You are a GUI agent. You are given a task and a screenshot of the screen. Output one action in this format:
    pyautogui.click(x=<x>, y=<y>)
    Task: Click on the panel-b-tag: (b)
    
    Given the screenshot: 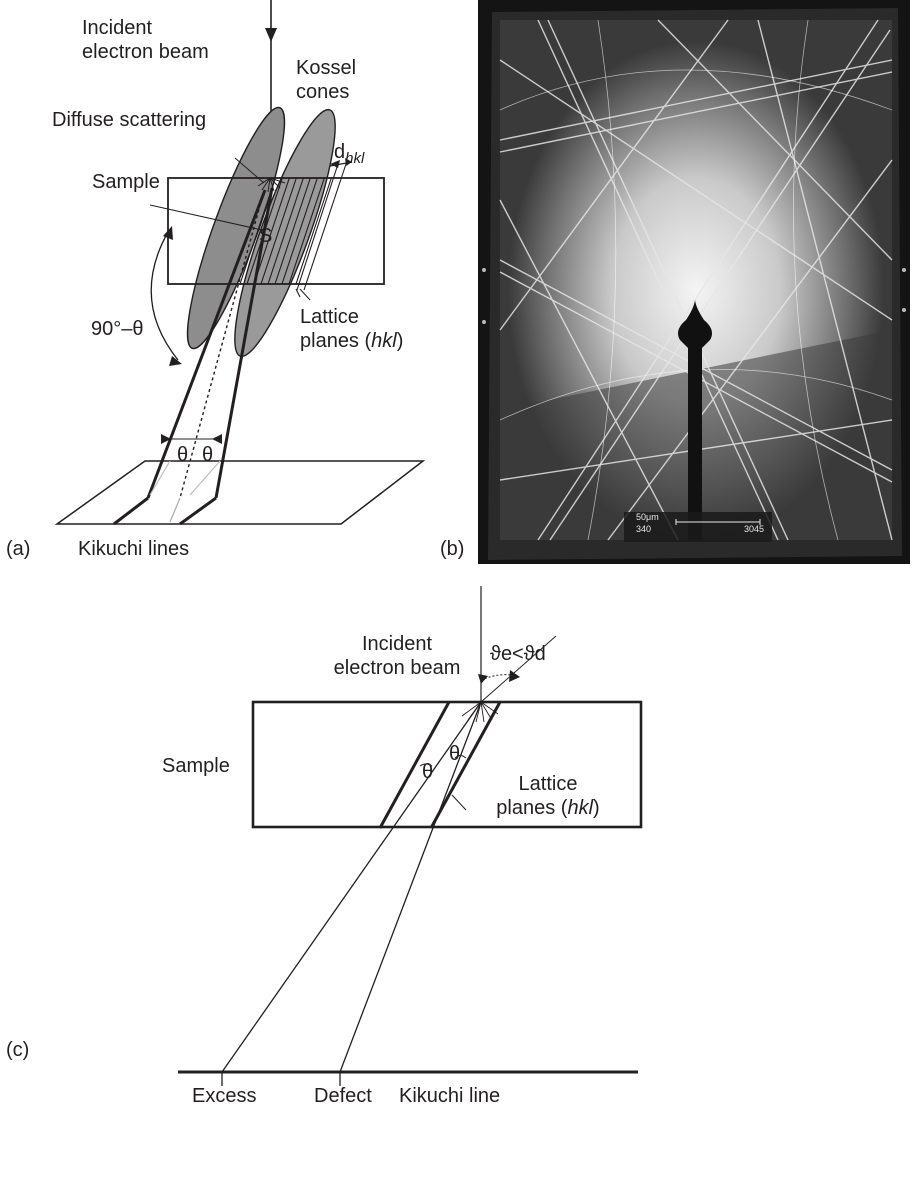 What is the action you would take?
    pyautogui.click(x=452, y=549)
    